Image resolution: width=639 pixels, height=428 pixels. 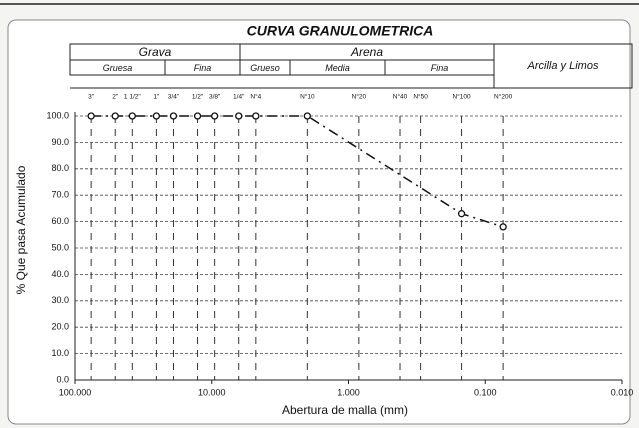 I want to click on x-tick-label: 0.100, so click(x=485, y=392).